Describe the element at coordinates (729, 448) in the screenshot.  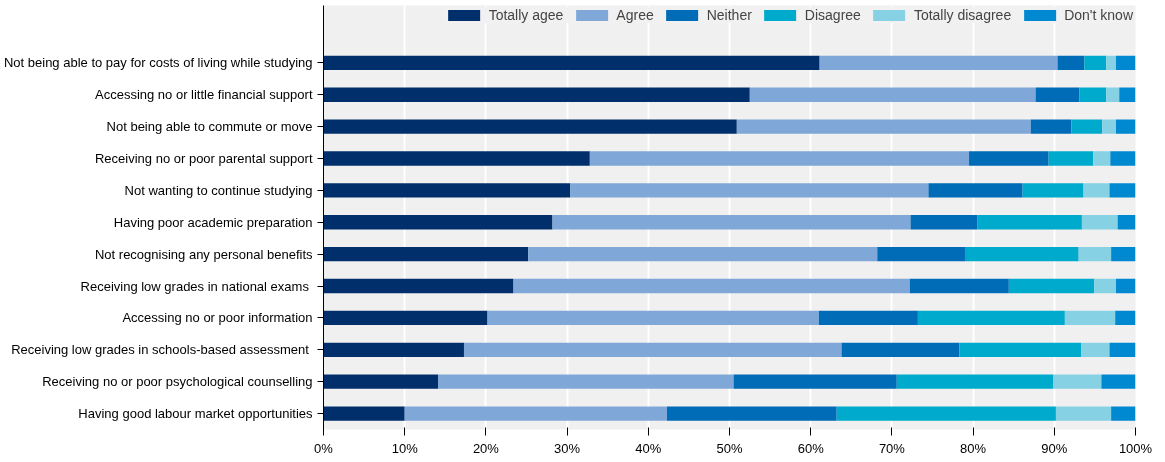
I see `x-tick-label: 50%` at that location.